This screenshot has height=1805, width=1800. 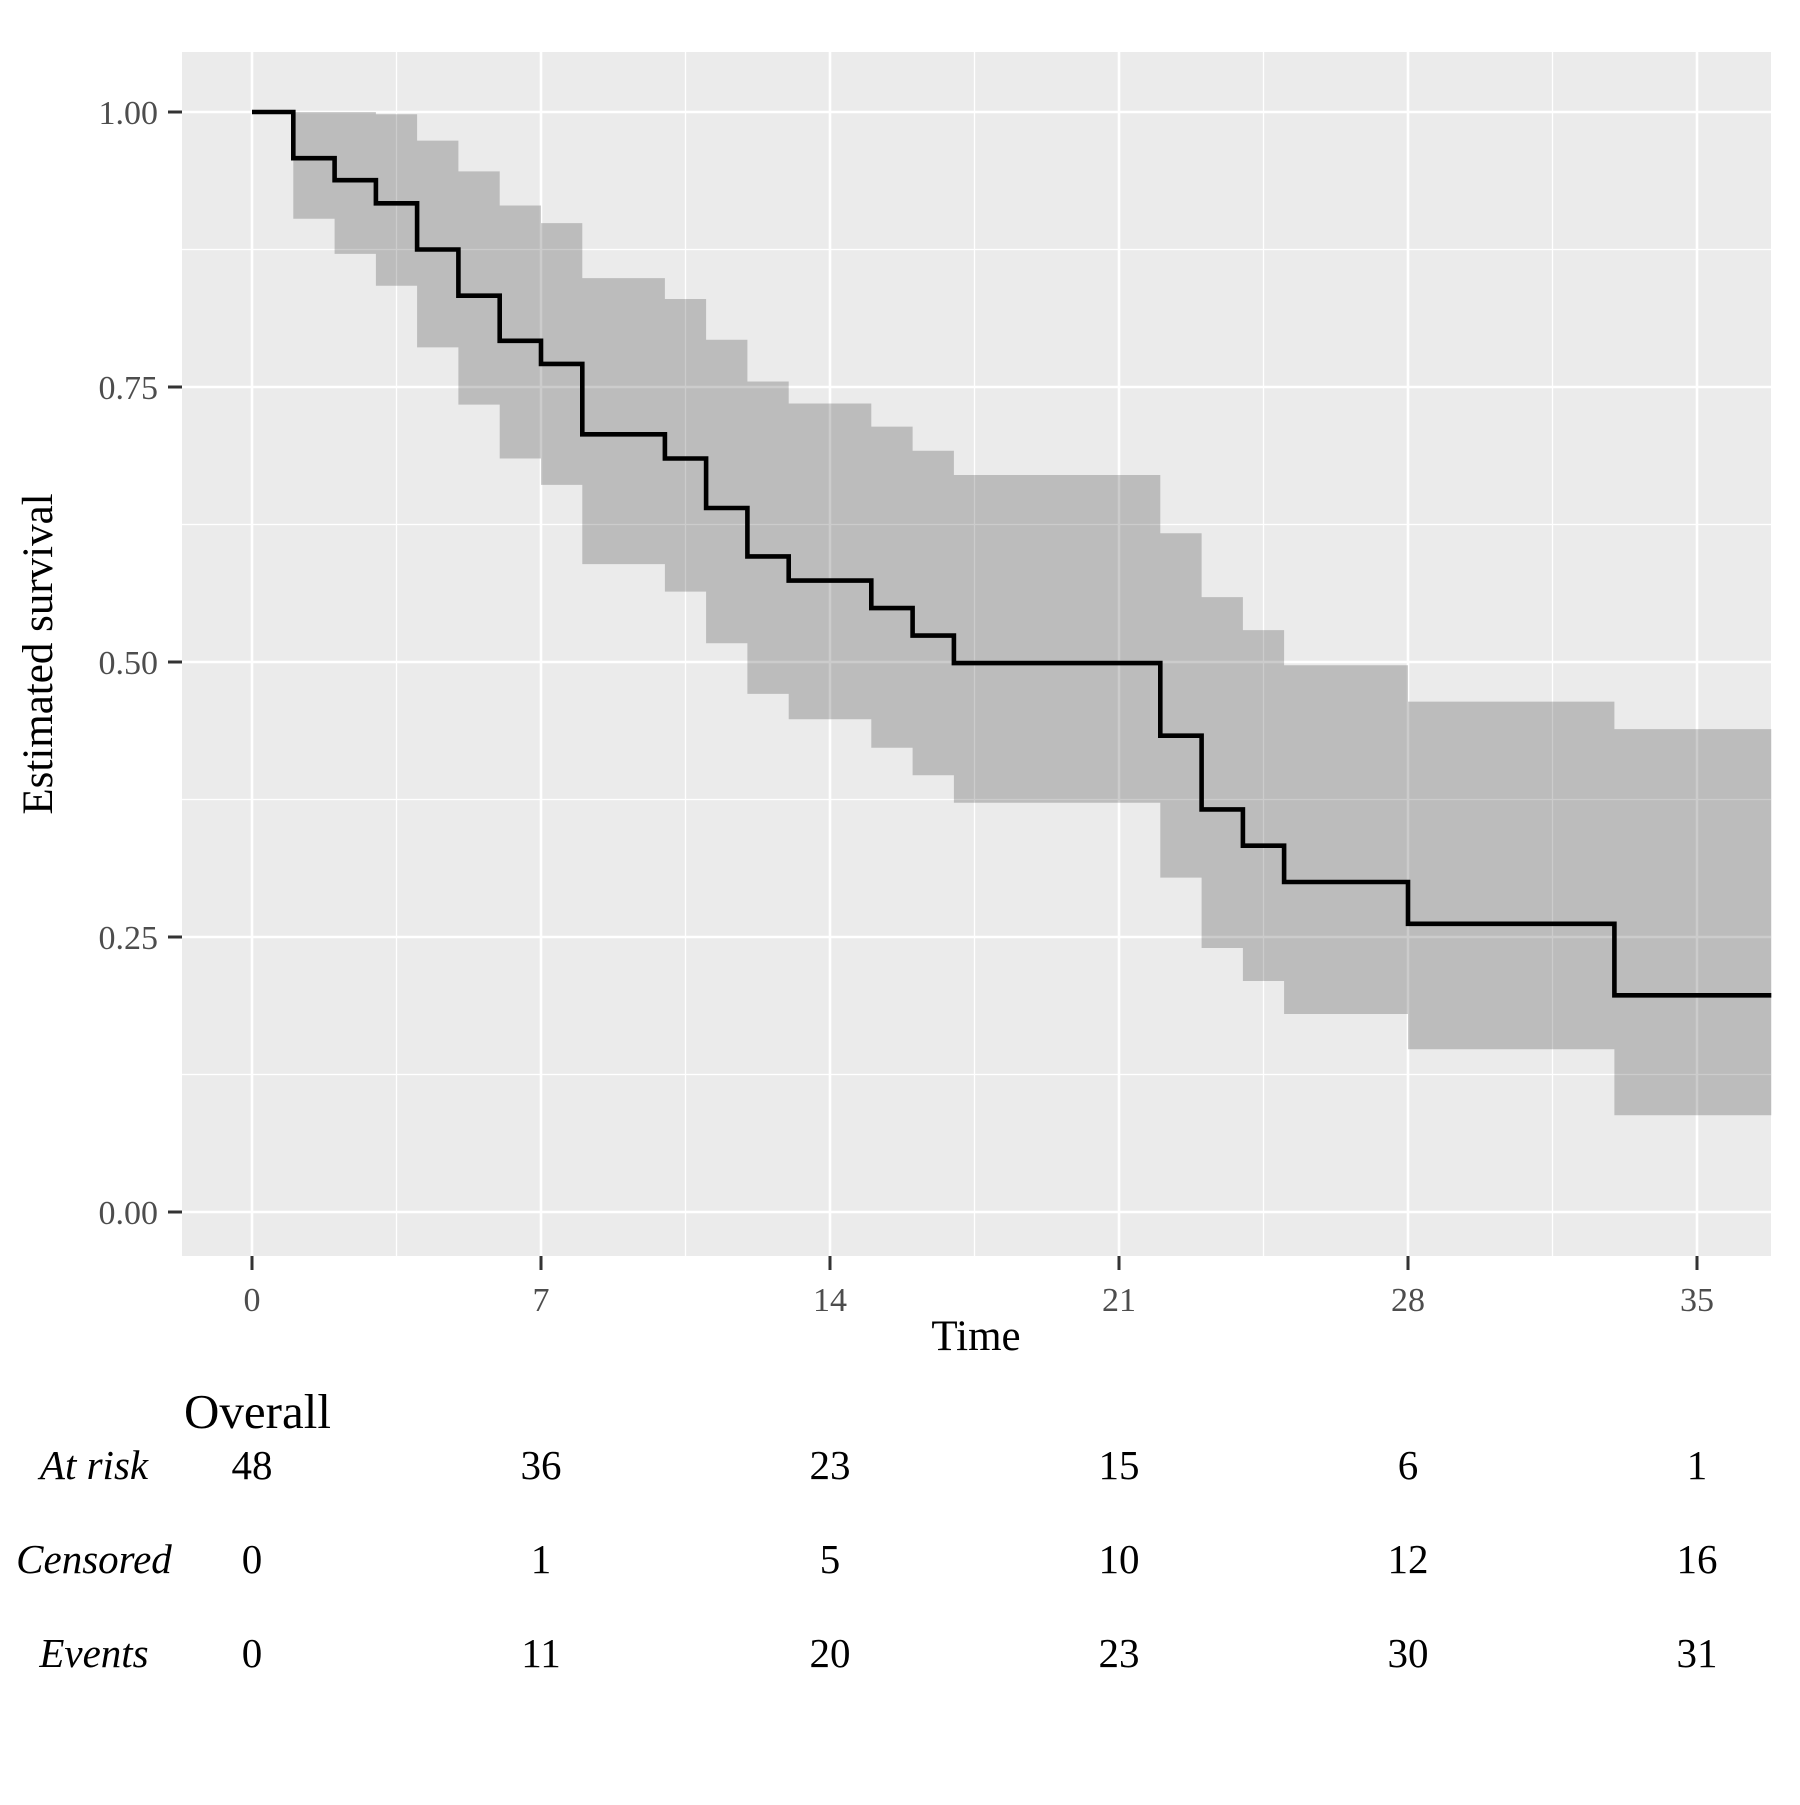 What do you see at coordinates (1408, 1653) in the screenshot?
I see `risk-table-value: 30` at bounding box center [1408, 1653].